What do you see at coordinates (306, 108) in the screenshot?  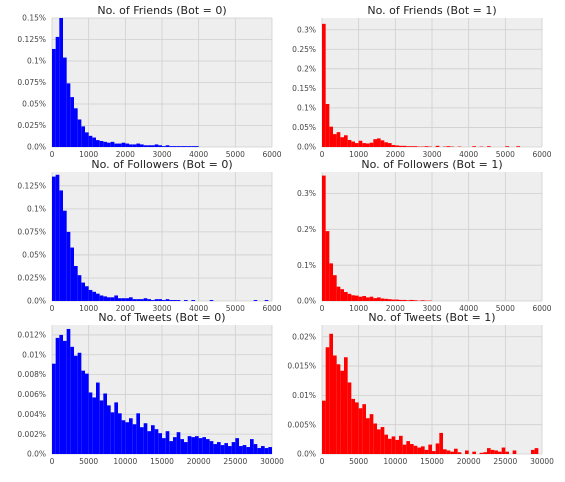 I see `y-tick-label: 0.1%` at bounding box center [306, 108].